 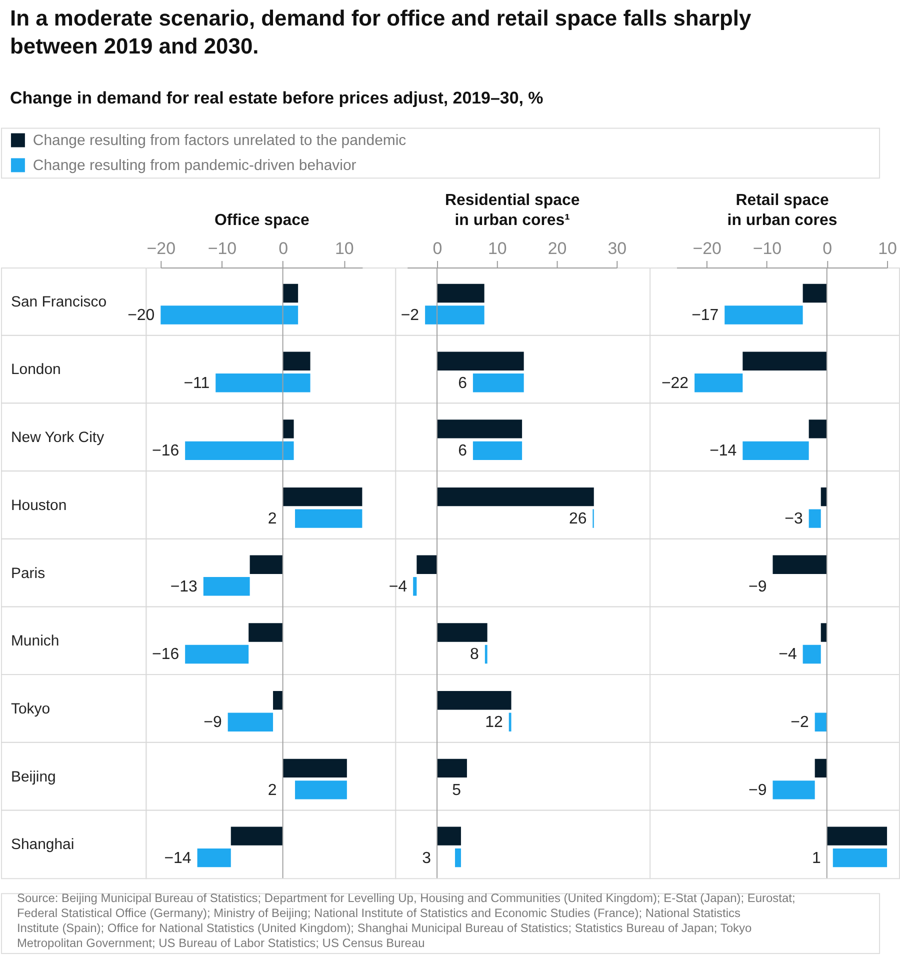 I want to click on x-axis-title: Retail space in urban cores, so click(x=782, y=211).